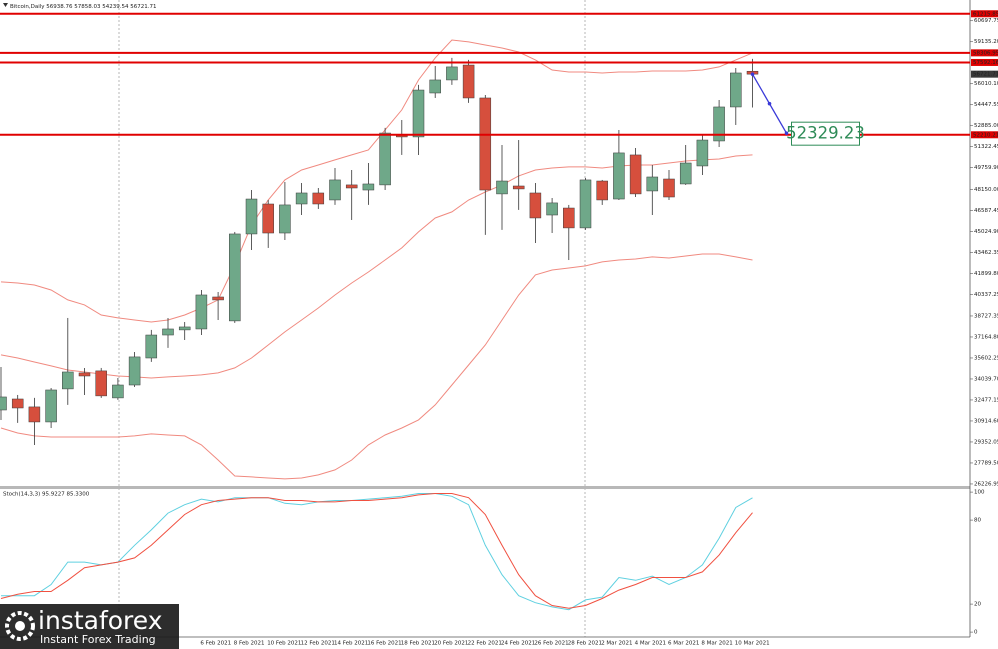 This screenshot has width=998, height=649. What do you see at coordinates (986, 379) in the screenshot?
I see `y-tick-label: 34039.70` at bounding box center [986, 379].